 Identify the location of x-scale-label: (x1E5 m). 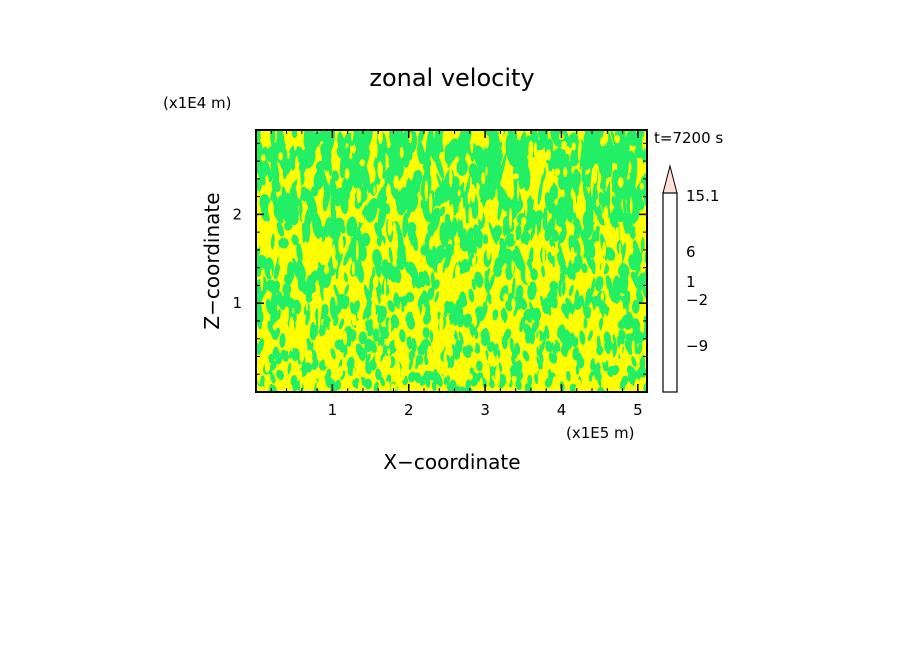
(600, 433).